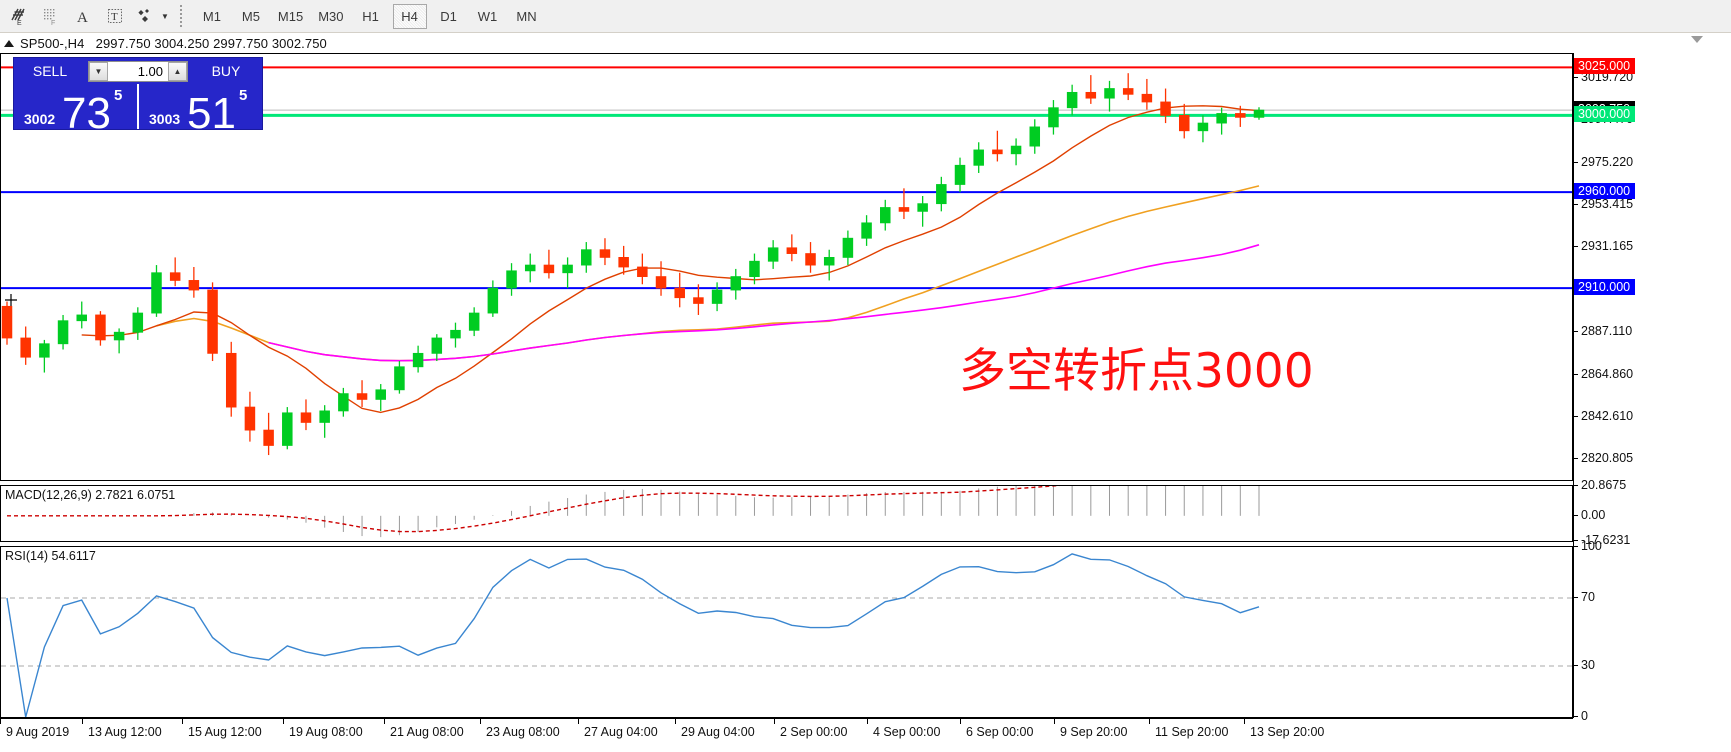  I want to click on price-tick-label: 2864.860, so click(1603, 374).